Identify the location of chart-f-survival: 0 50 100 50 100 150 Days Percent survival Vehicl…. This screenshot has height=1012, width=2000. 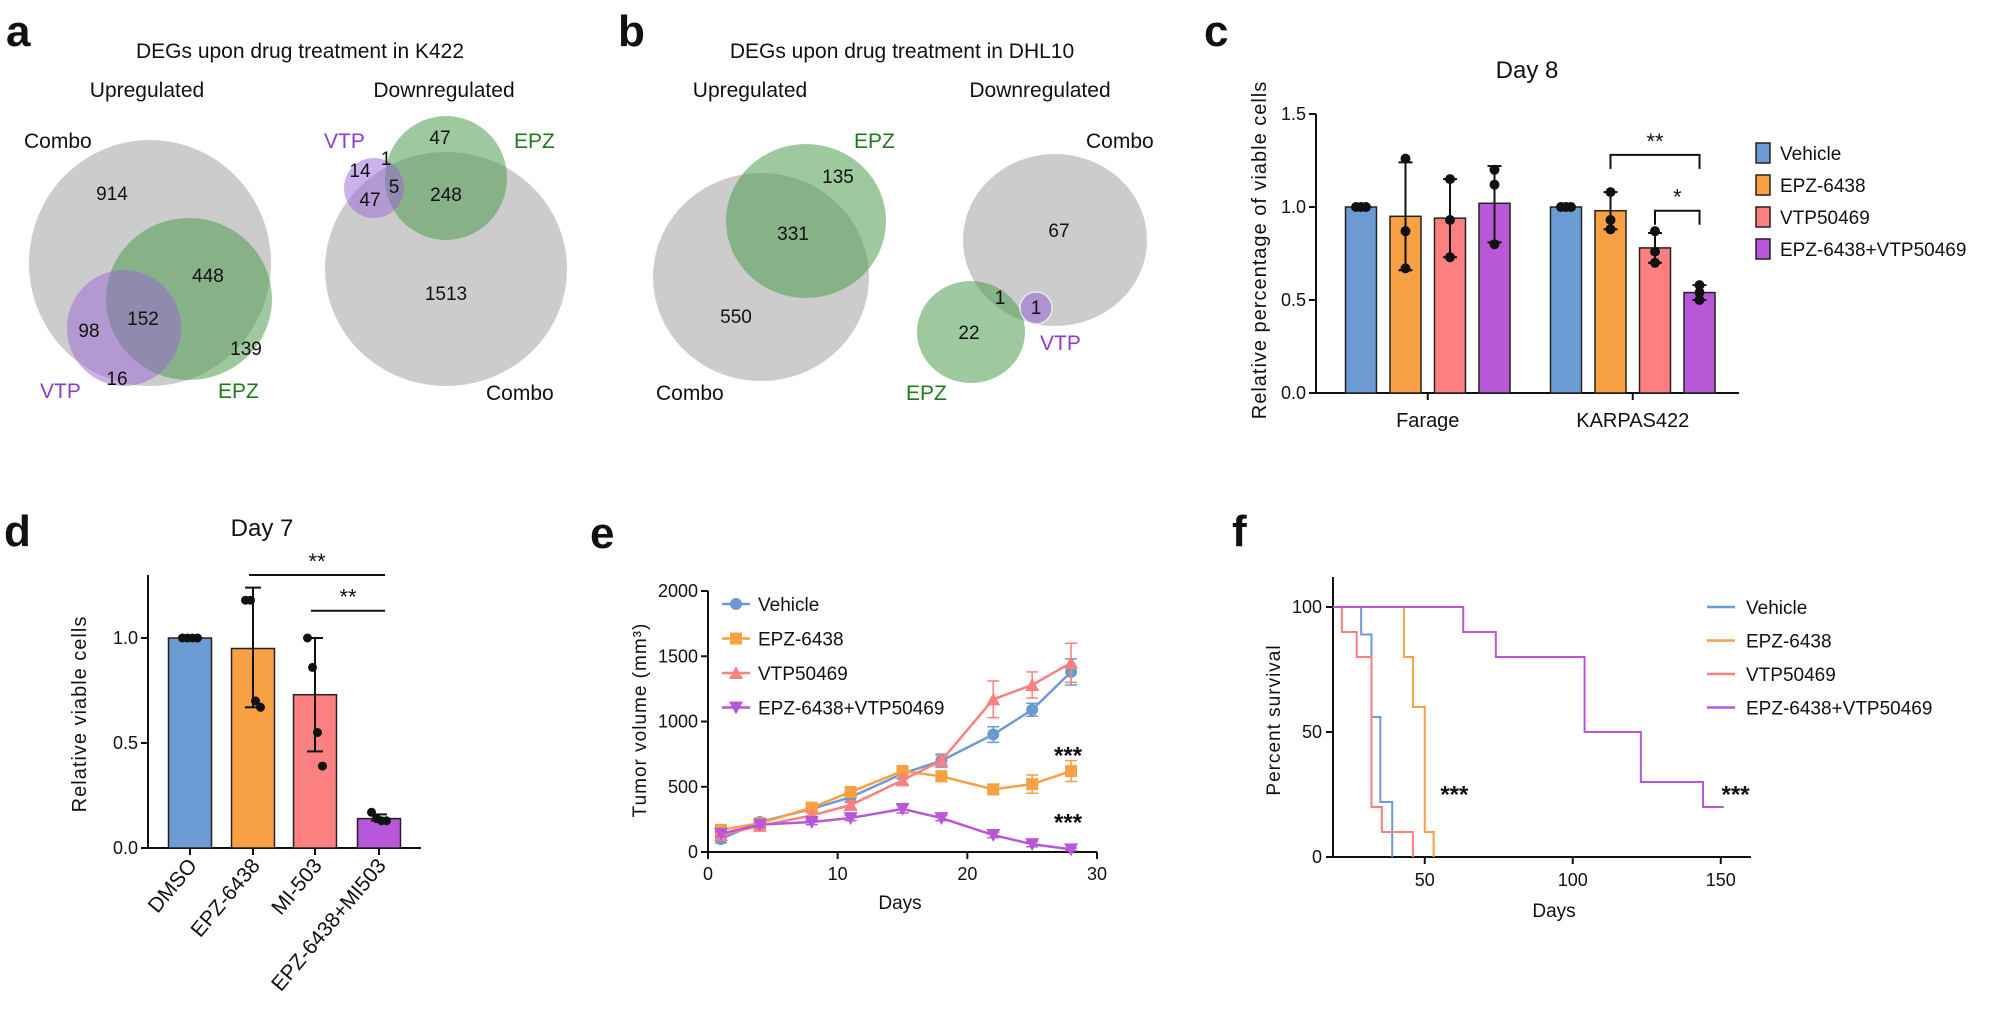
(1598, 749).